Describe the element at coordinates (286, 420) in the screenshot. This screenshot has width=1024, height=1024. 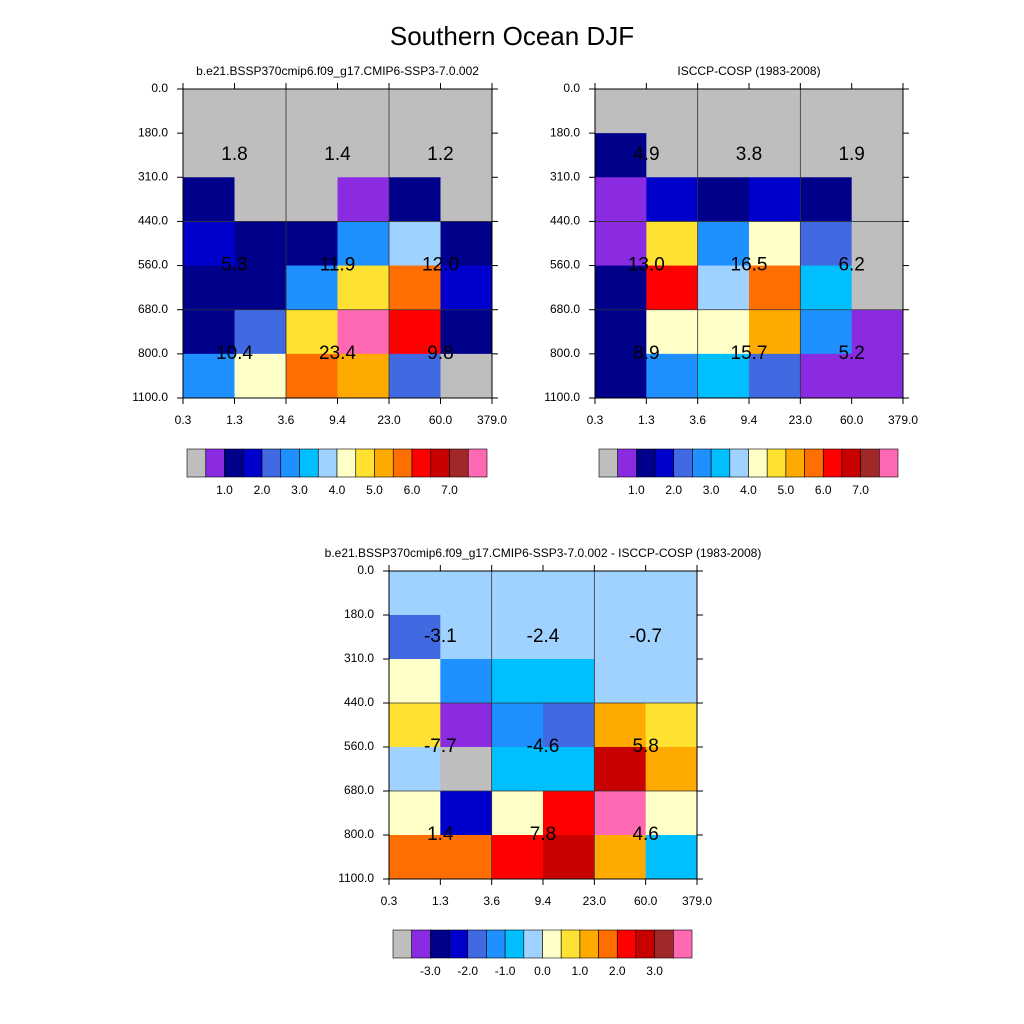
I see `x-tick-label: 3.6` at that location.